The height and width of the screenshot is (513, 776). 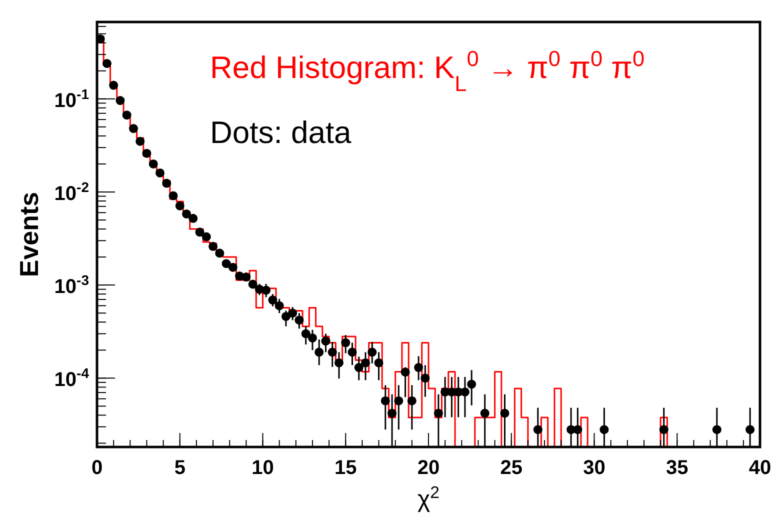 I want to click on x-tick-label: 30, so click(x=594, y=468).